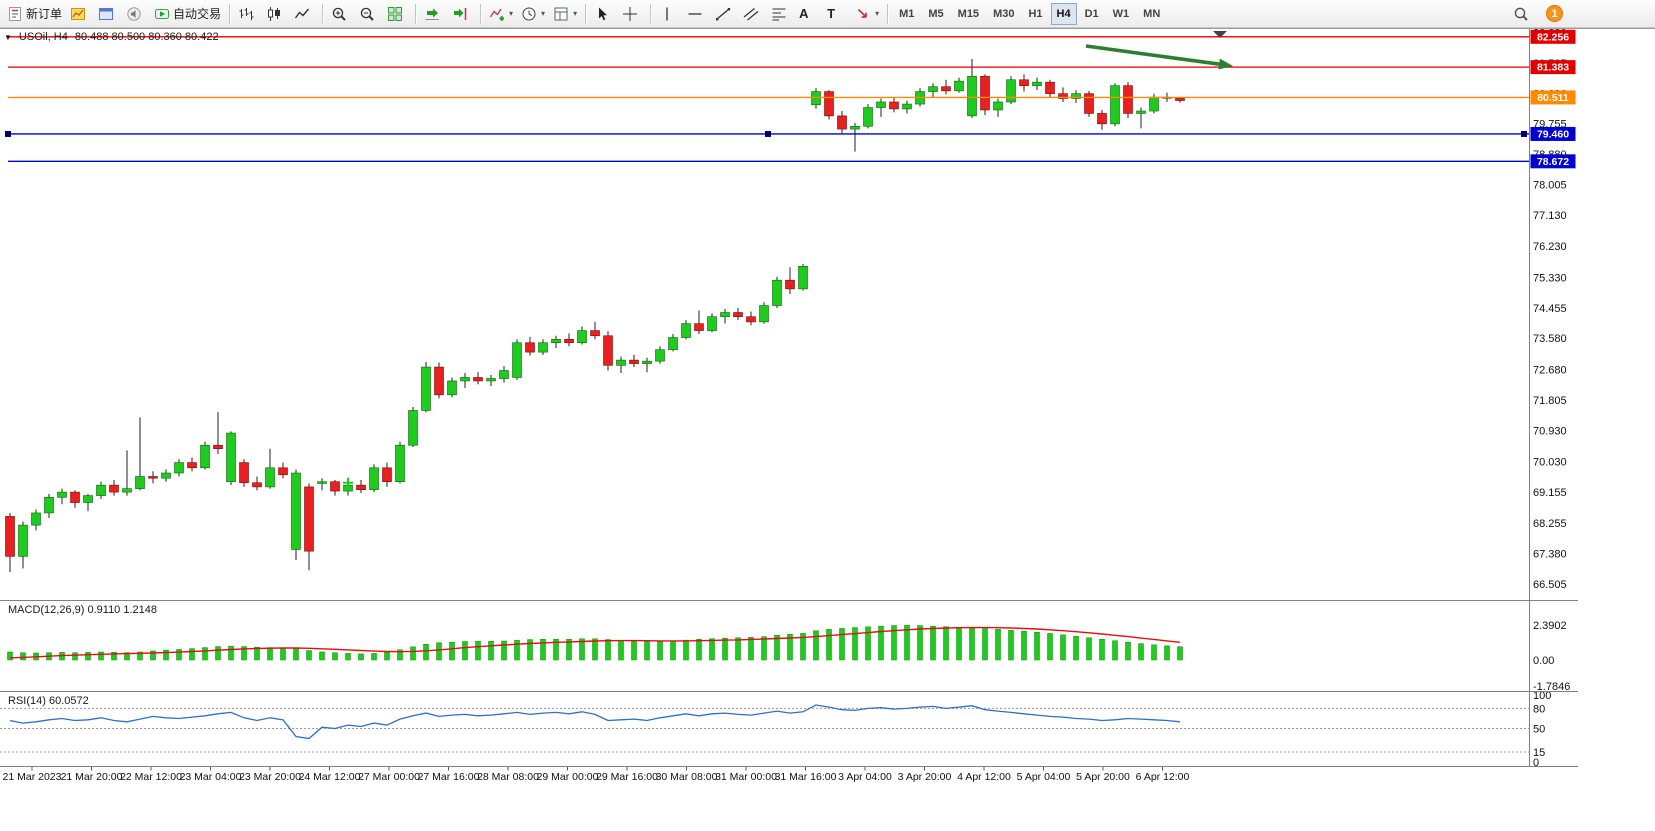 This screenshot has width=1655, height=831. Describe the element at coordinates (632, 14) in the screenshot. I see `crosshair-button` at that location.